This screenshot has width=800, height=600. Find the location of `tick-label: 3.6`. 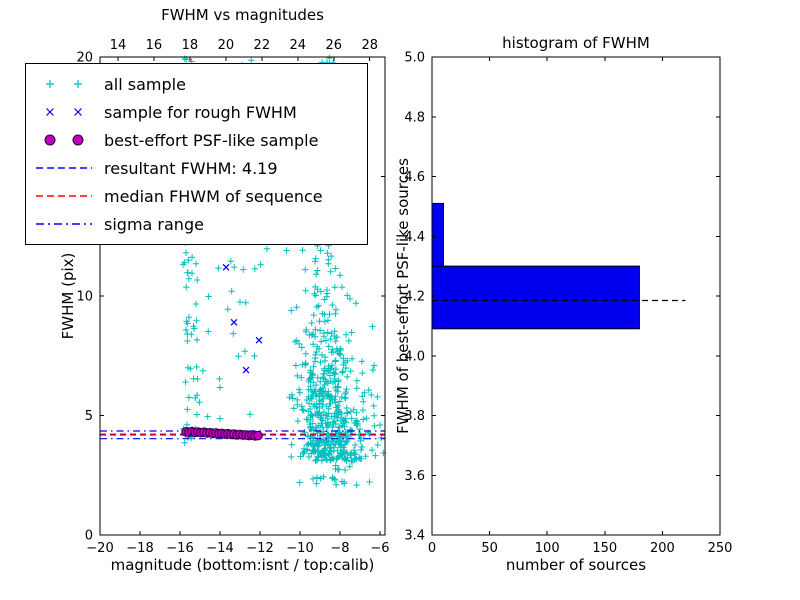

tick-label: 3.6 is located at coordinates (414, 476).